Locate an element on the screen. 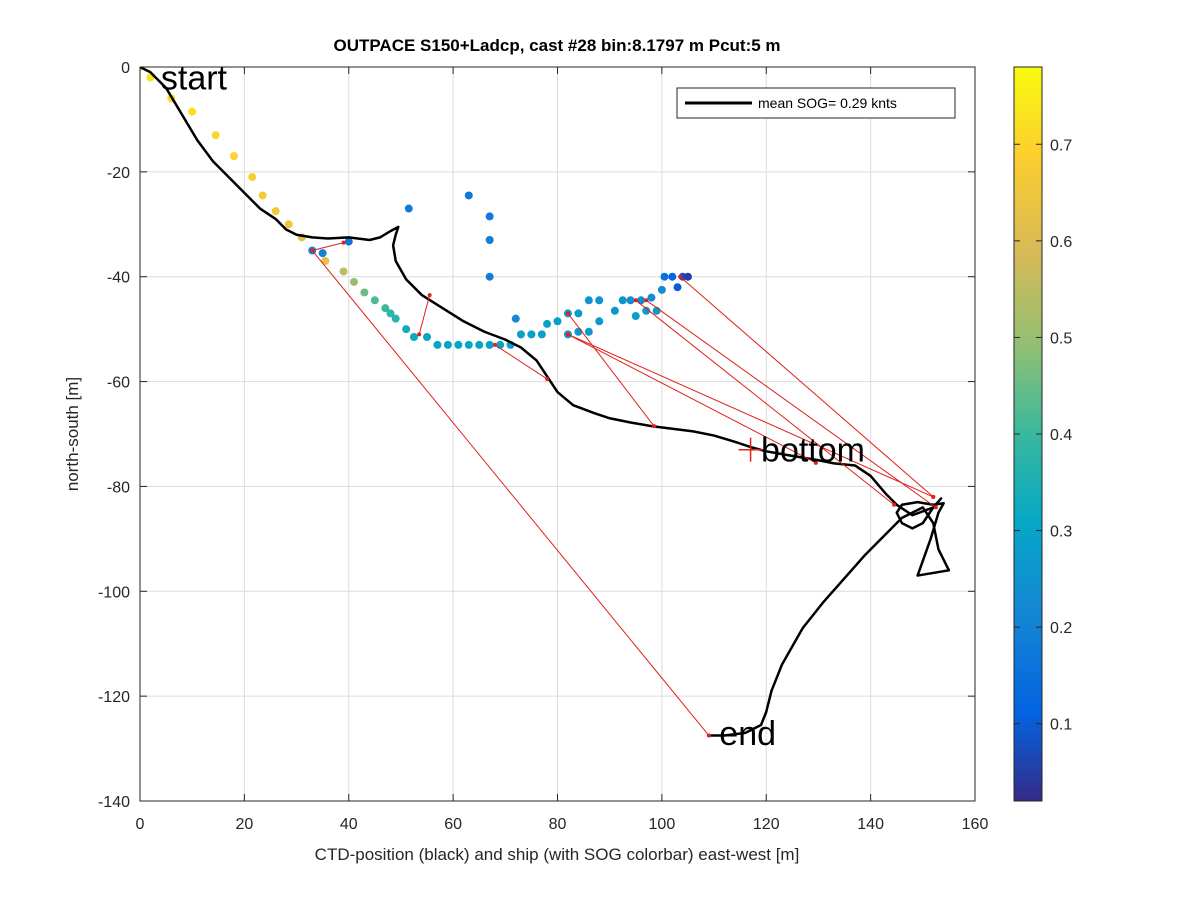  x-tick-label: 40 is located at coordinates (349, 824).